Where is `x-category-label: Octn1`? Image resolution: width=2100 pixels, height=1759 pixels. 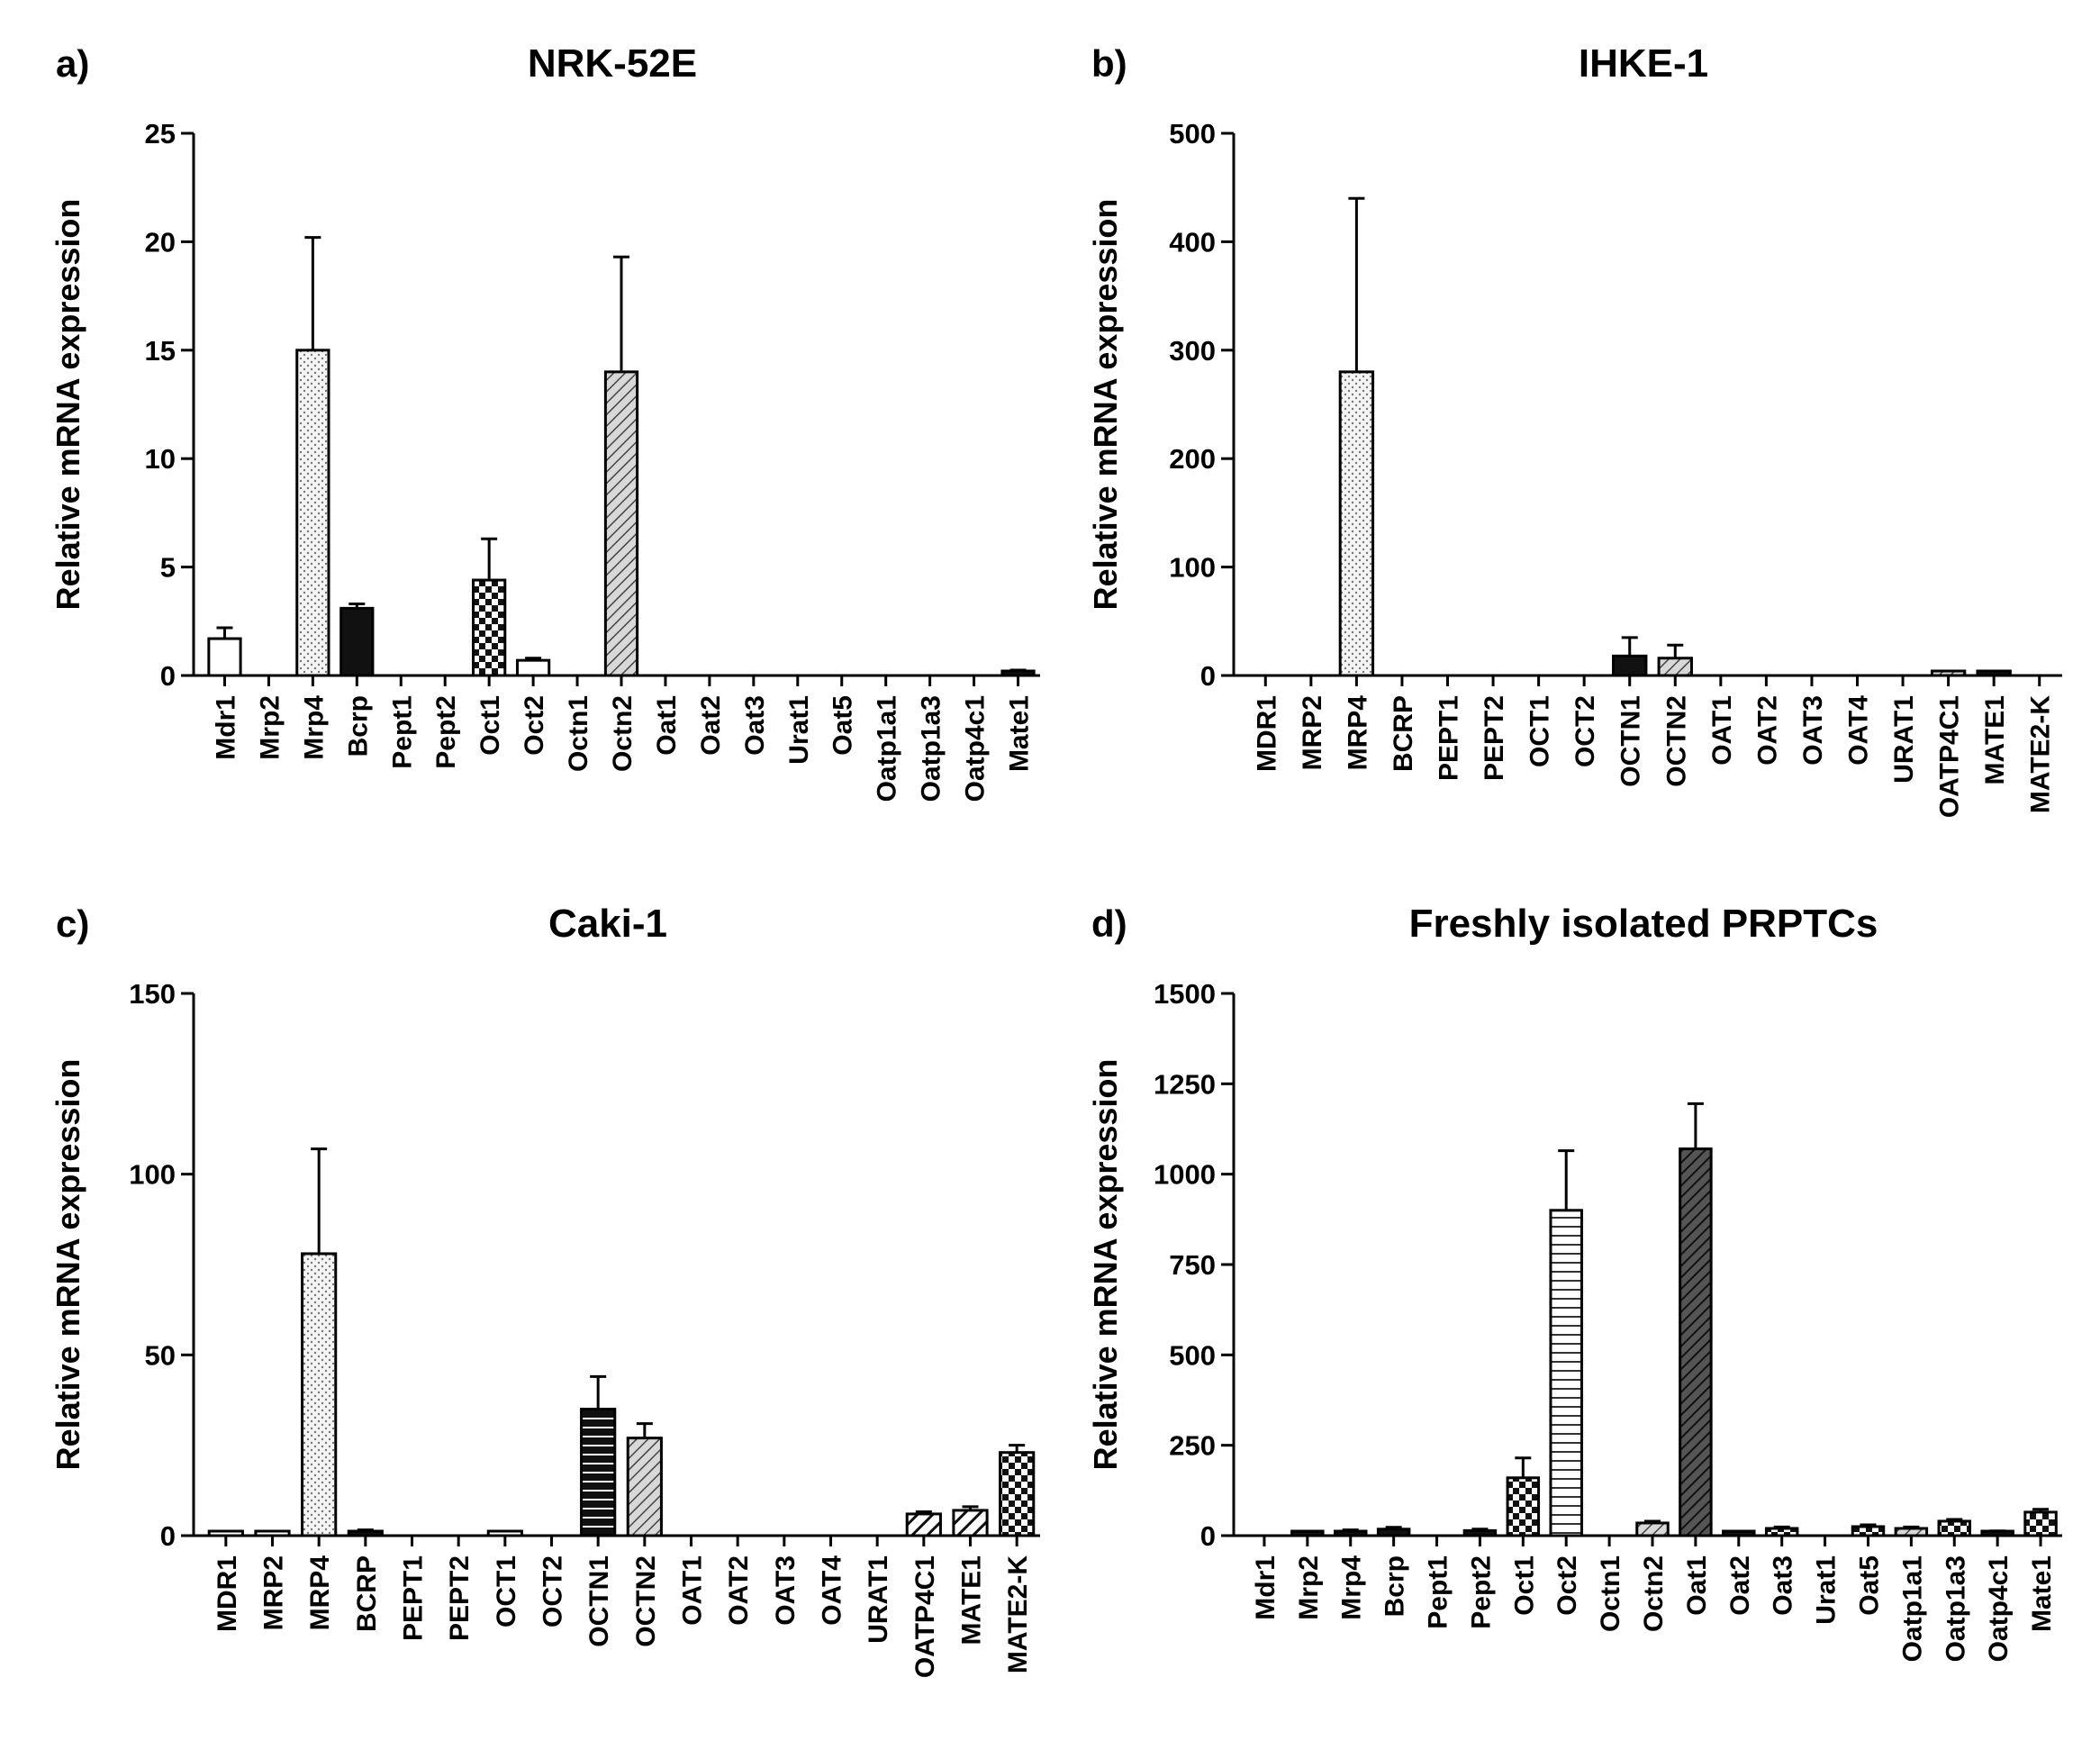
x-category-label: Octn1 is located at coordinates (1610, 1593).